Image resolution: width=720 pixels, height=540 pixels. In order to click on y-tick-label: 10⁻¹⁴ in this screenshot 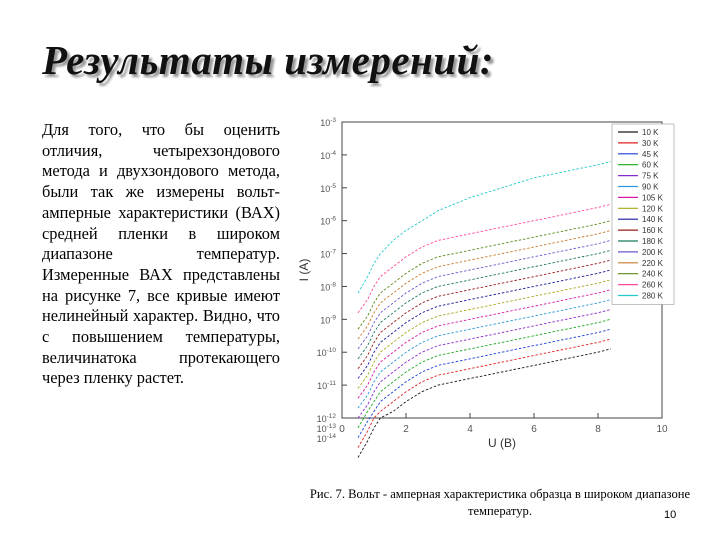, I will do `click(327, 438)`.